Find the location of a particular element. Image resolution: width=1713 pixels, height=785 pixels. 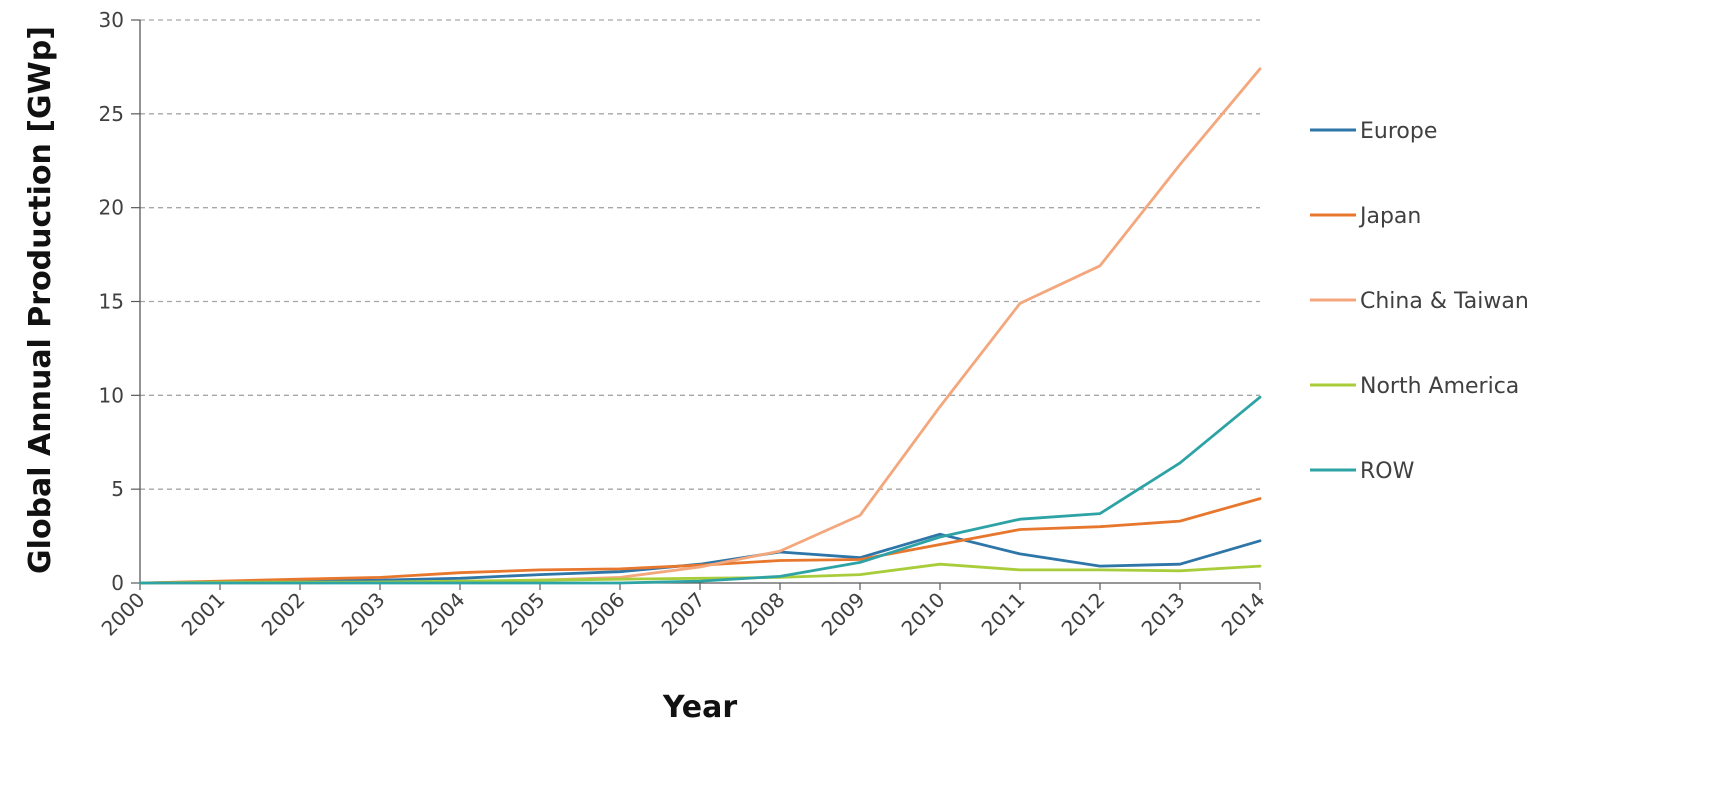

y-axis-title: Global Annual Production [GWp] is located at coordinates (40, 300).